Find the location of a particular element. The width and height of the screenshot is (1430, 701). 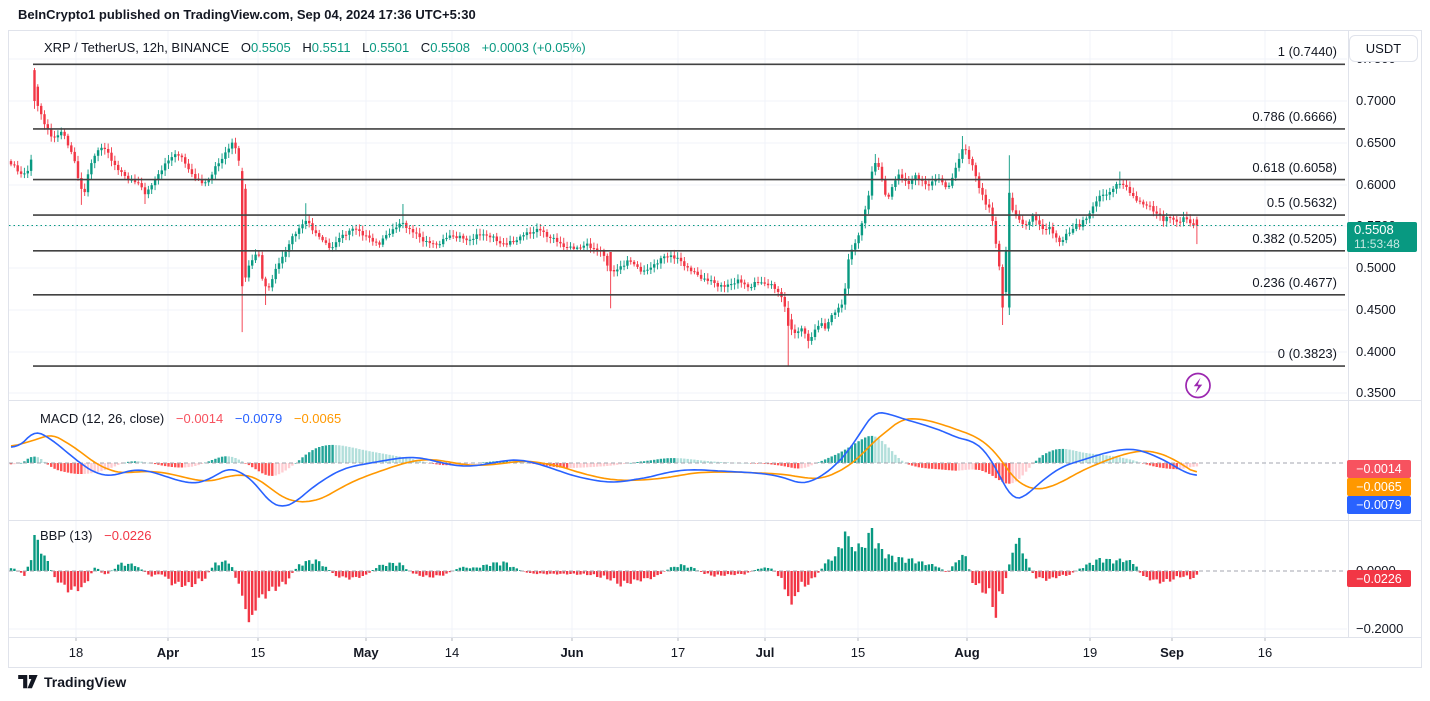

time-tick-label: Apr is located at coordinates (168, 652).